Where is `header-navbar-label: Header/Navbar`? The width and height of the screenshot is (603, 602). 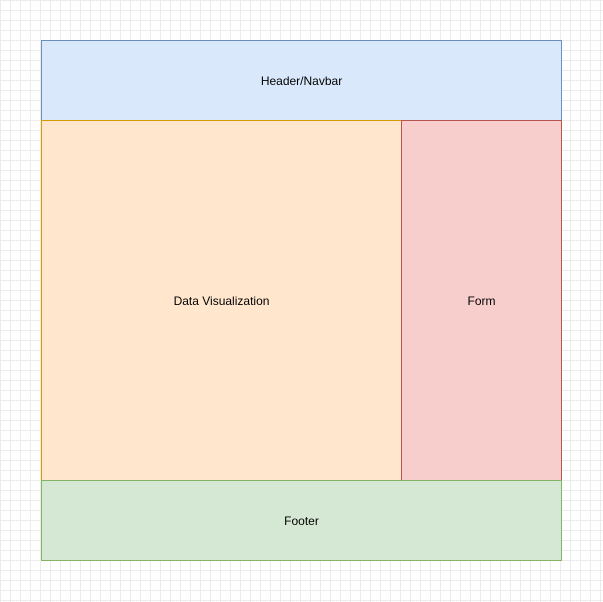
header-navbar-label: Header/Navbar is located at coordinates (301, 80).